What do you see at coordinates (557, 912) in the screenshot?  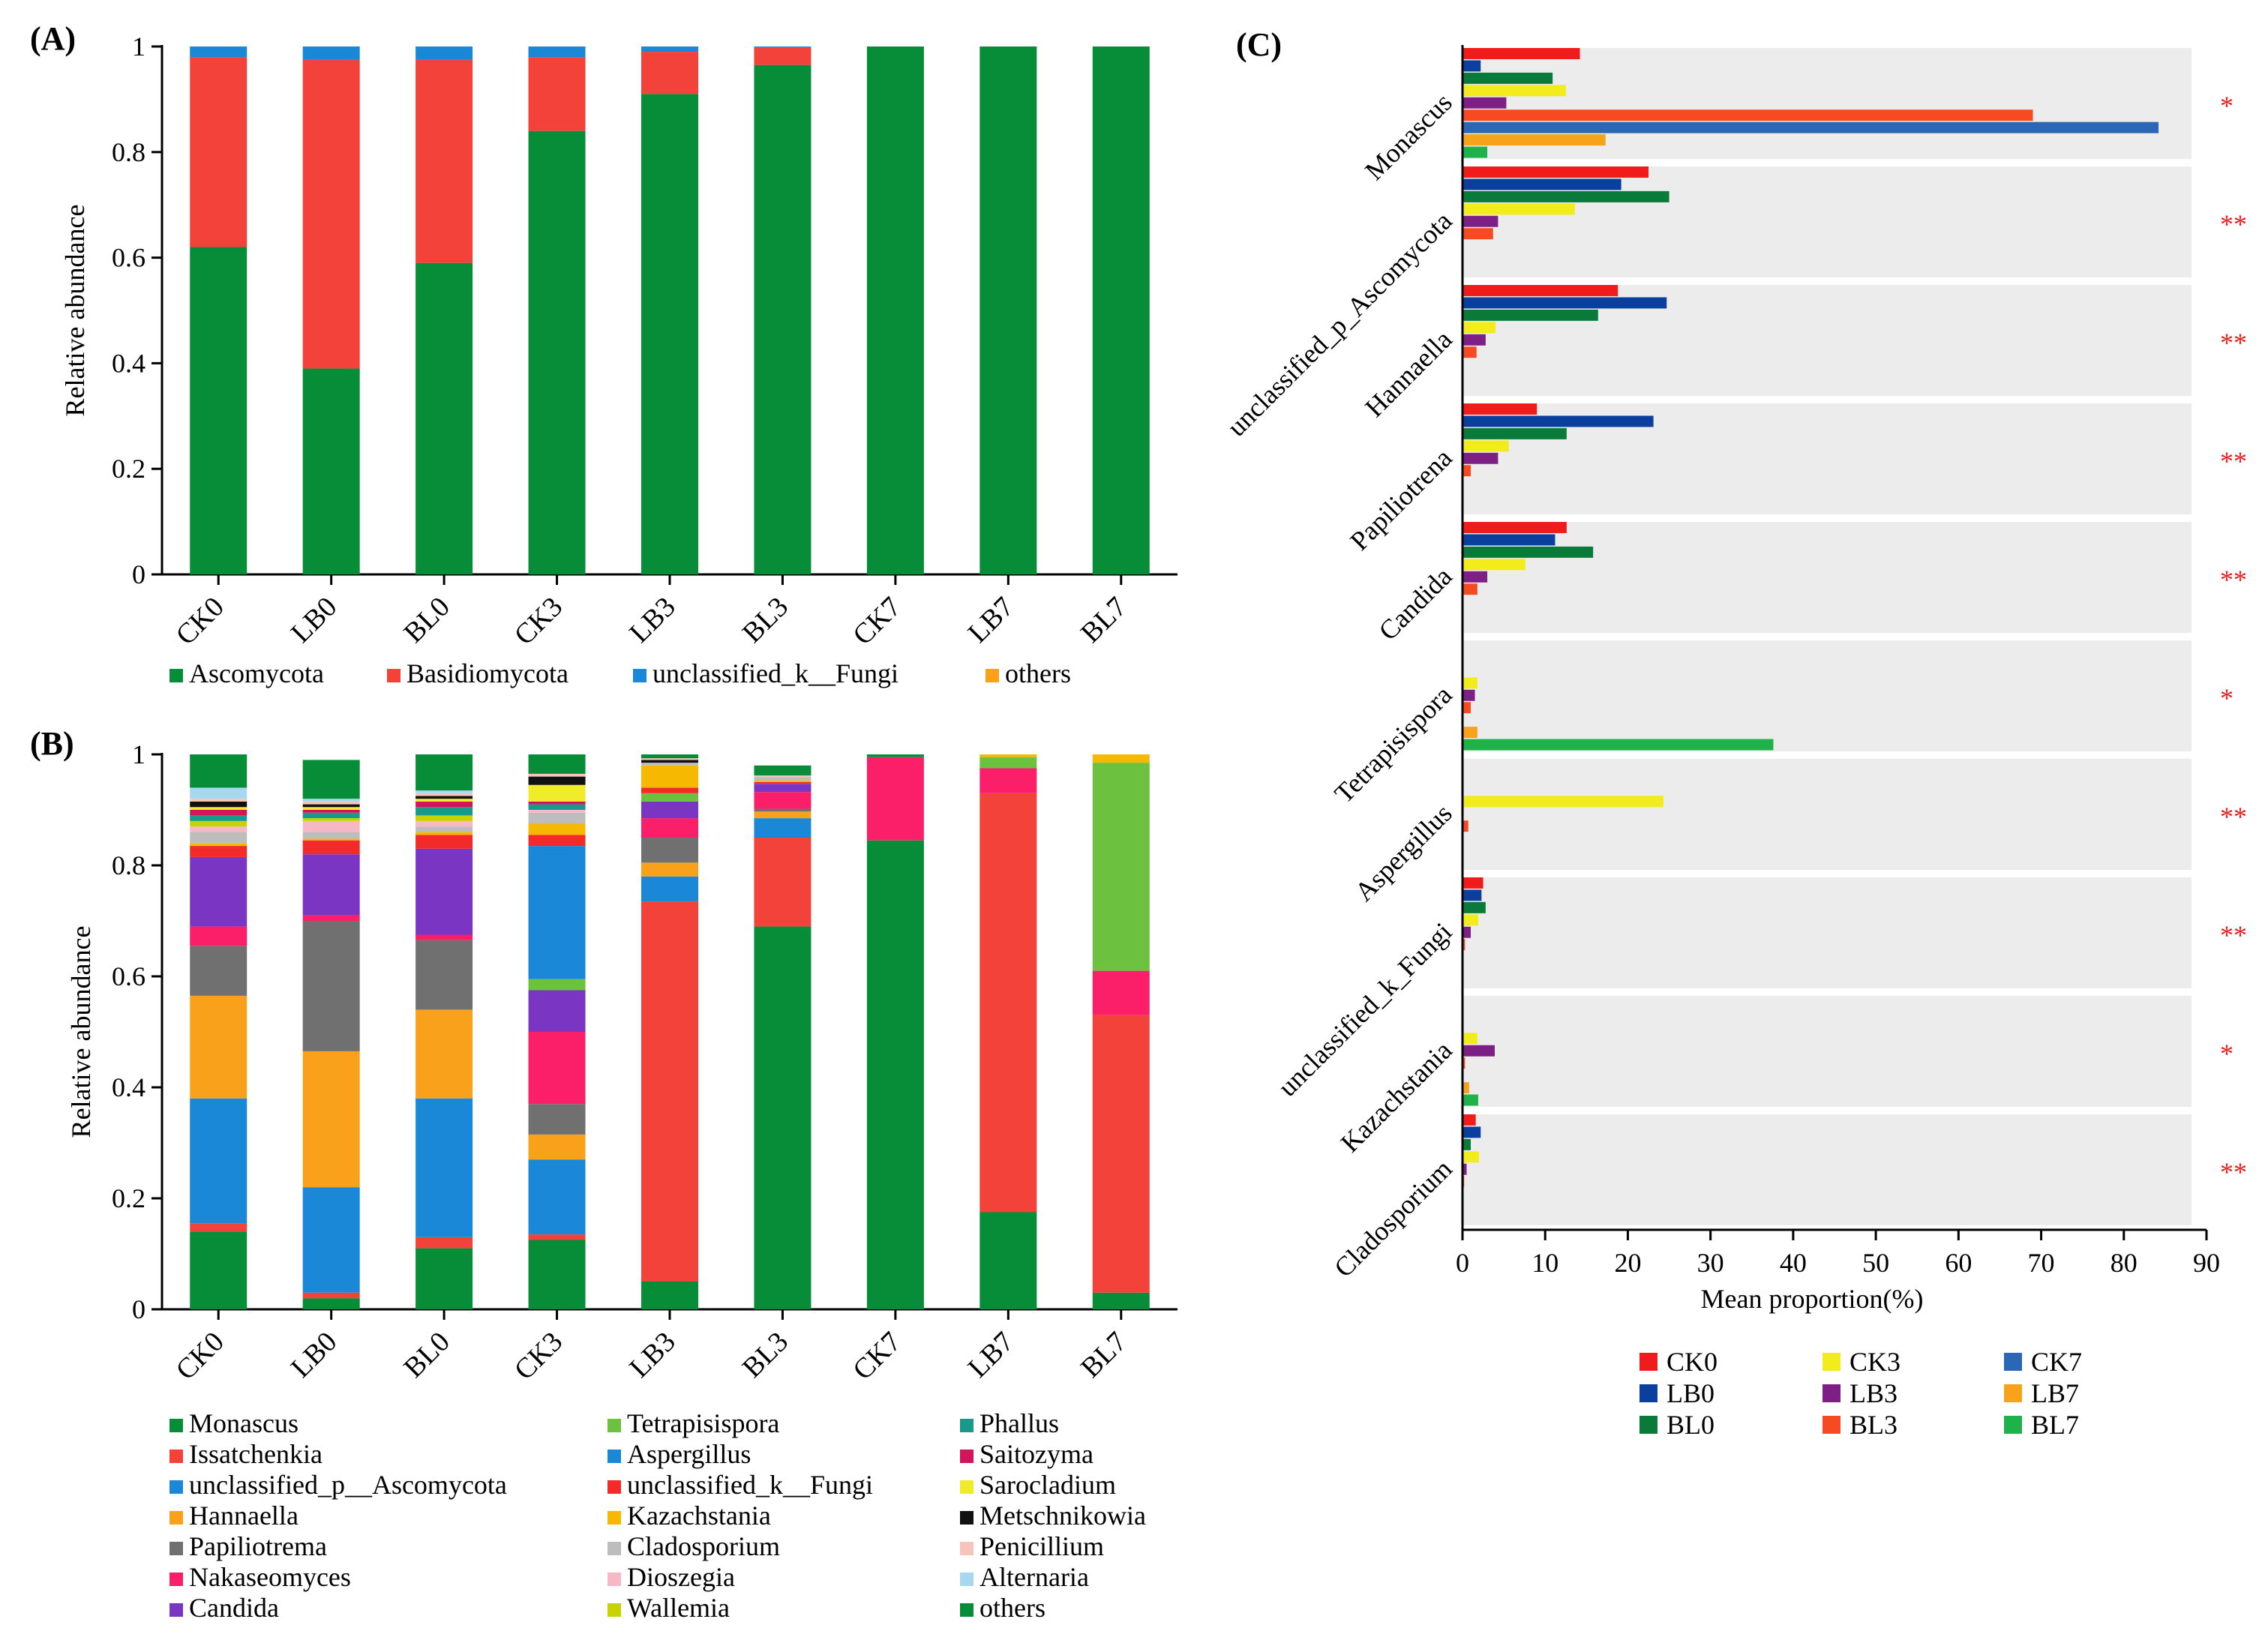 I see `bar-aspergillus-ck3` at bounding box center [557, 912].